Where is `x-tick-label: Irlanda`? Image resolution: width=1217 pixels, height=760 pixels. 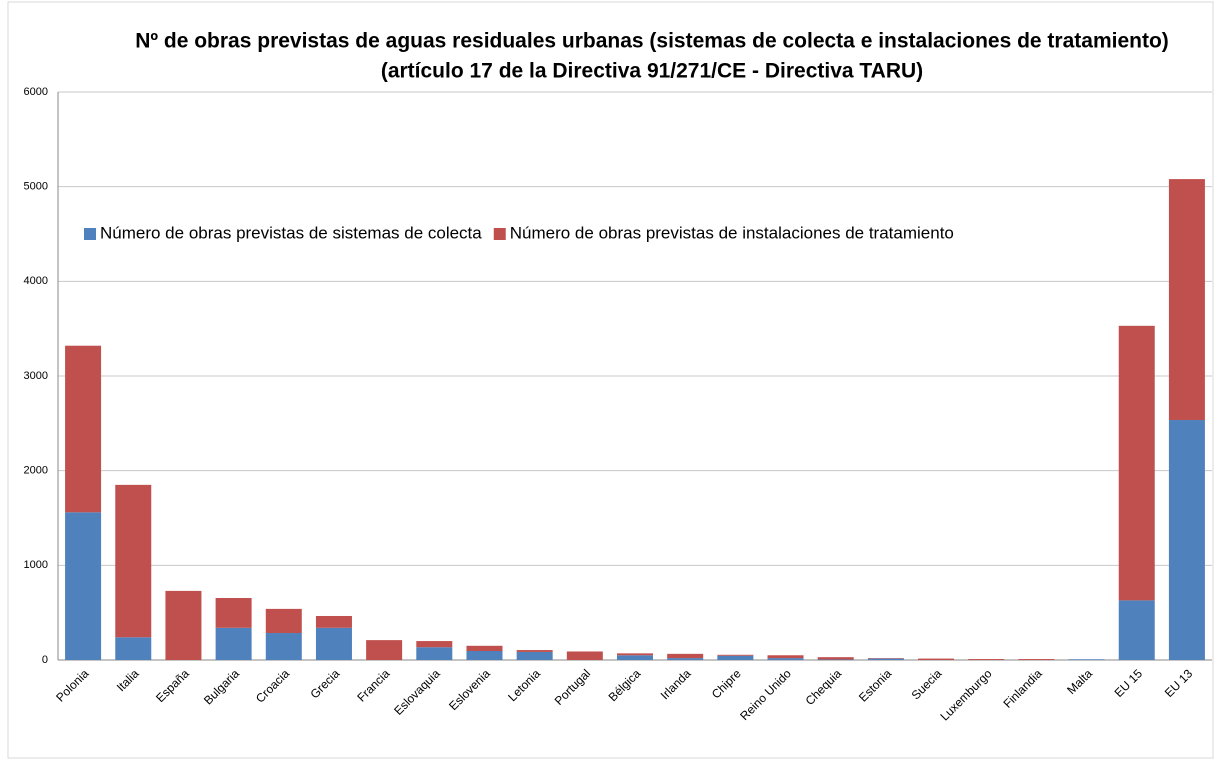
x-tick-label: Irlanda is located at coordinates (676, 684).